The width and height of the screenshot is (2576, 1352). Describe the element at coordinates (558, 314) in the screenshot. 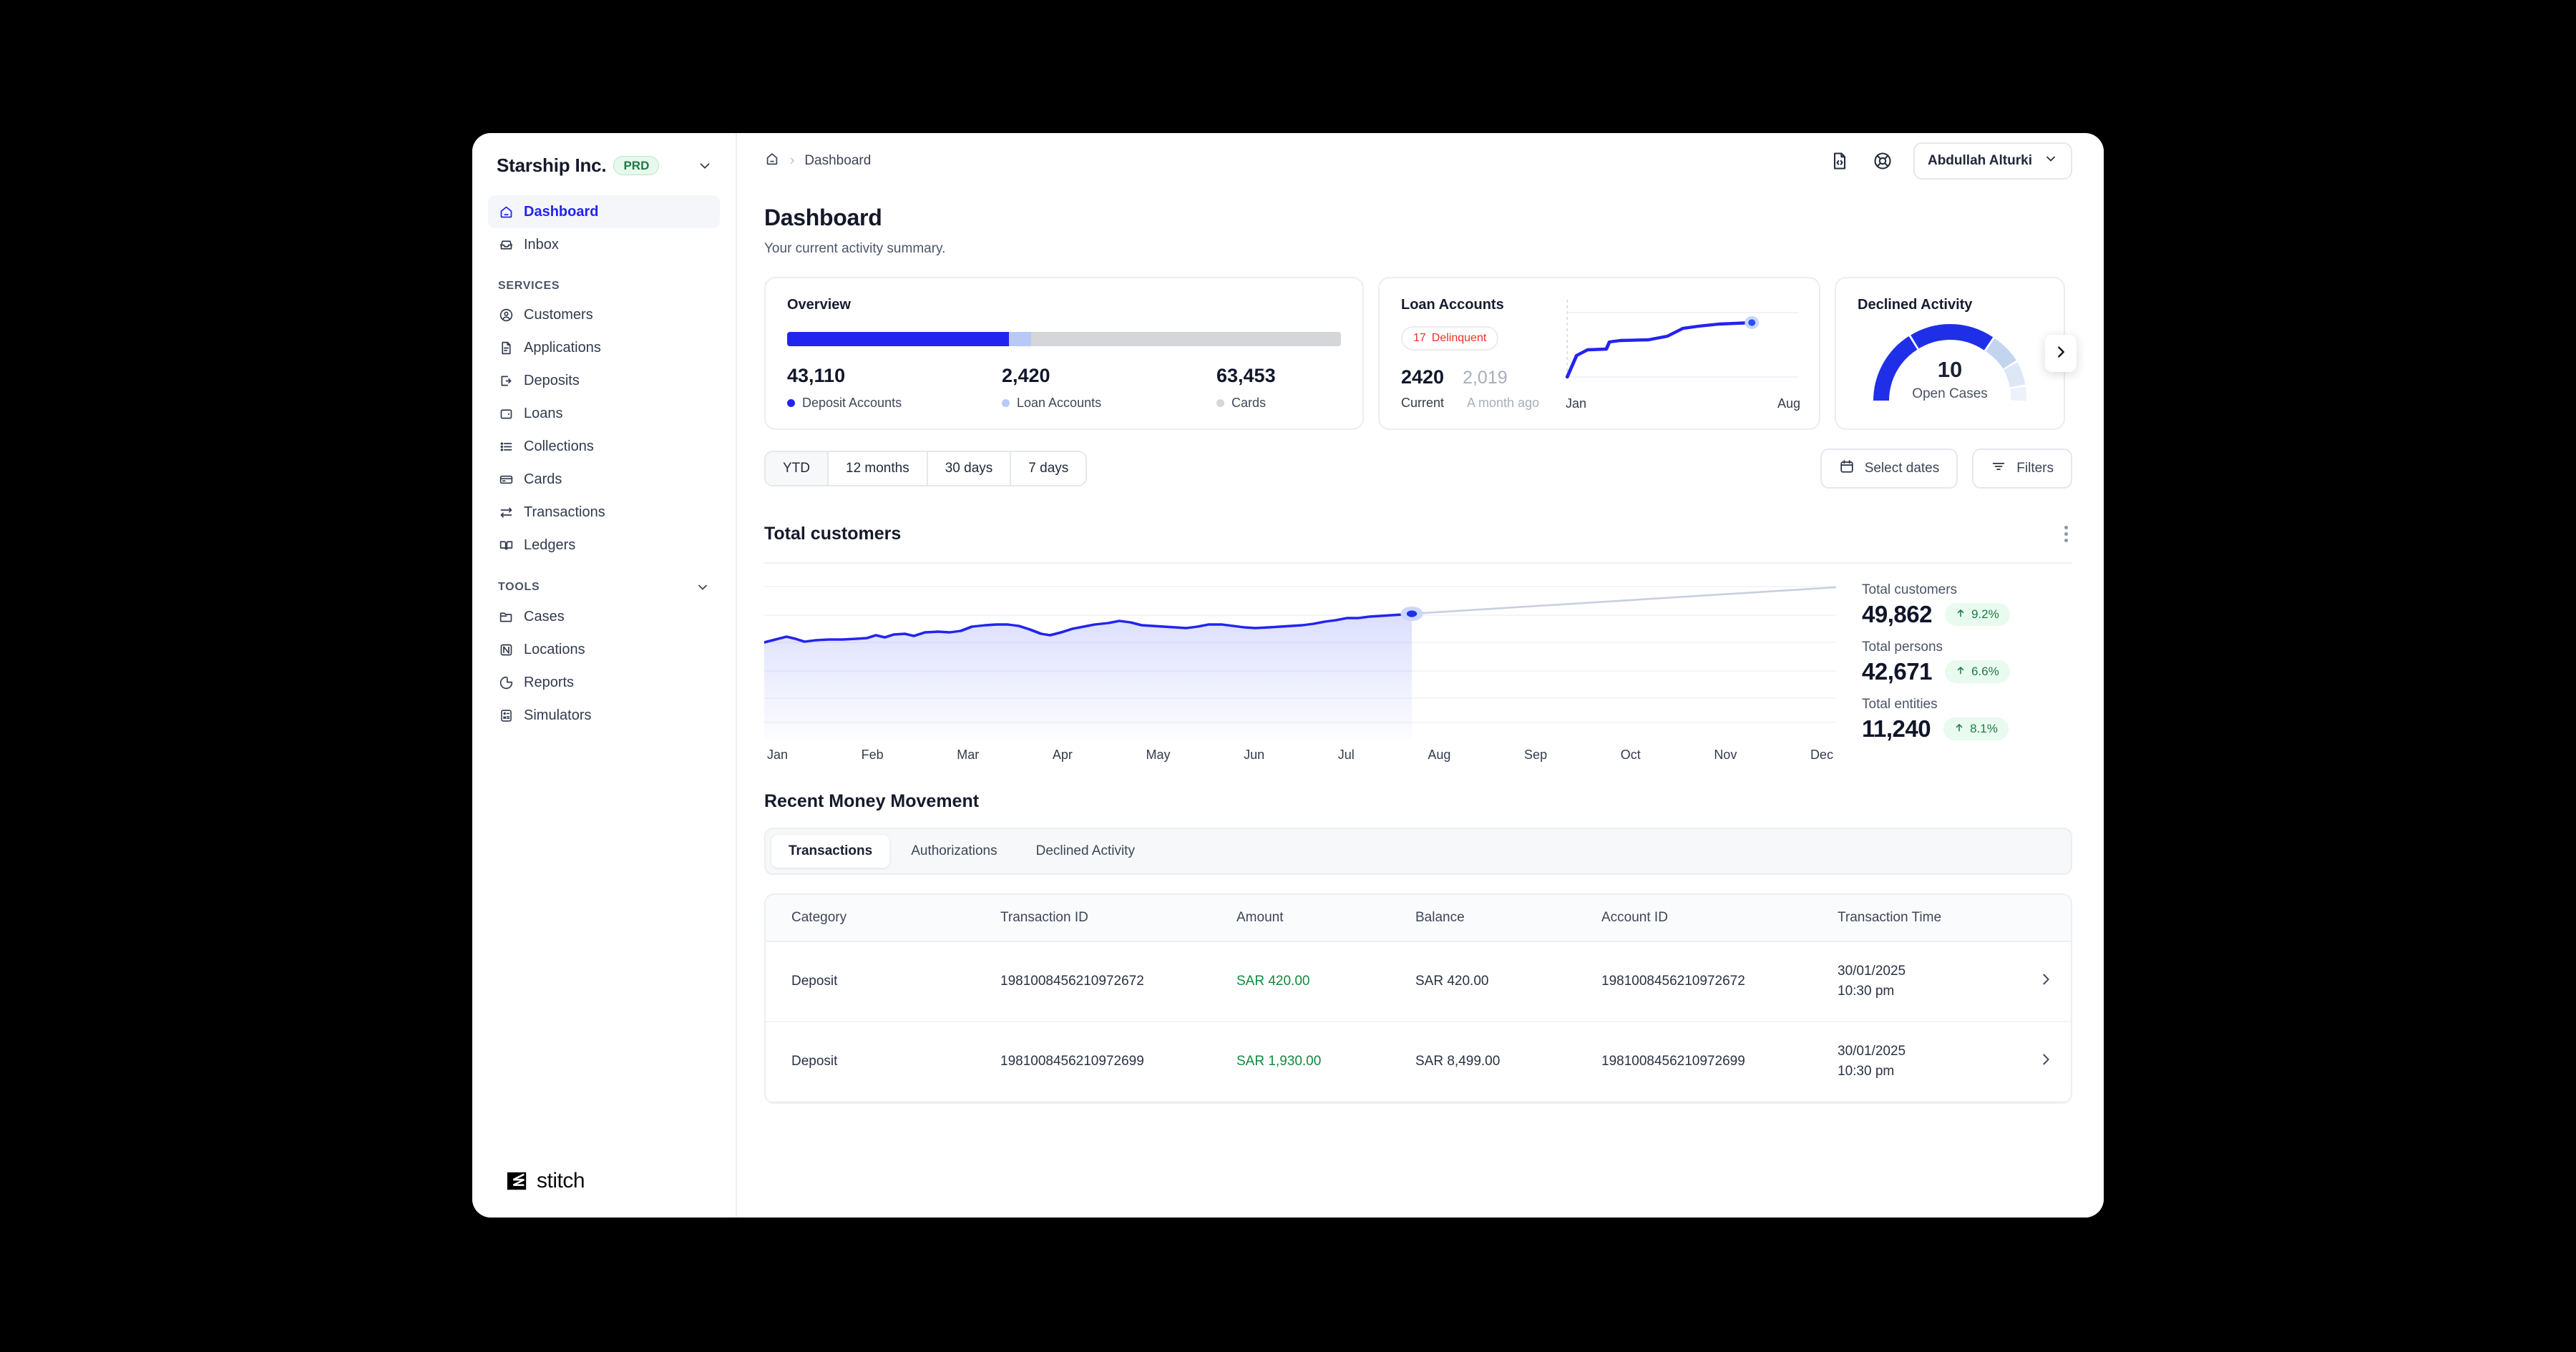

I see `sidebar-item-label: Customers` at that location.